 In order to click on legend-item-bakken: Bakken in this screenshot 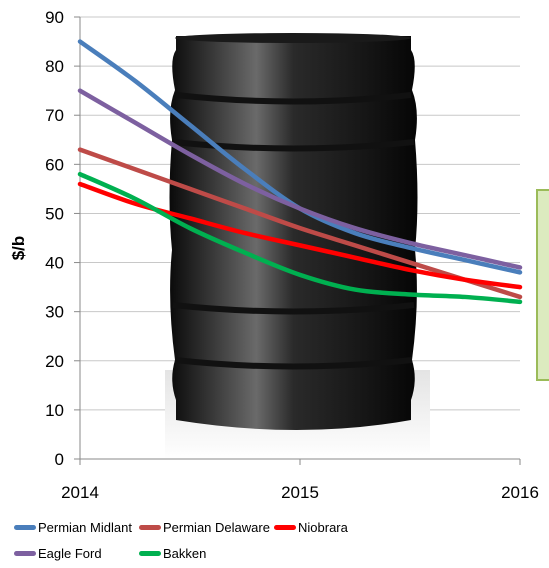, I will do `click(172, 553)`.